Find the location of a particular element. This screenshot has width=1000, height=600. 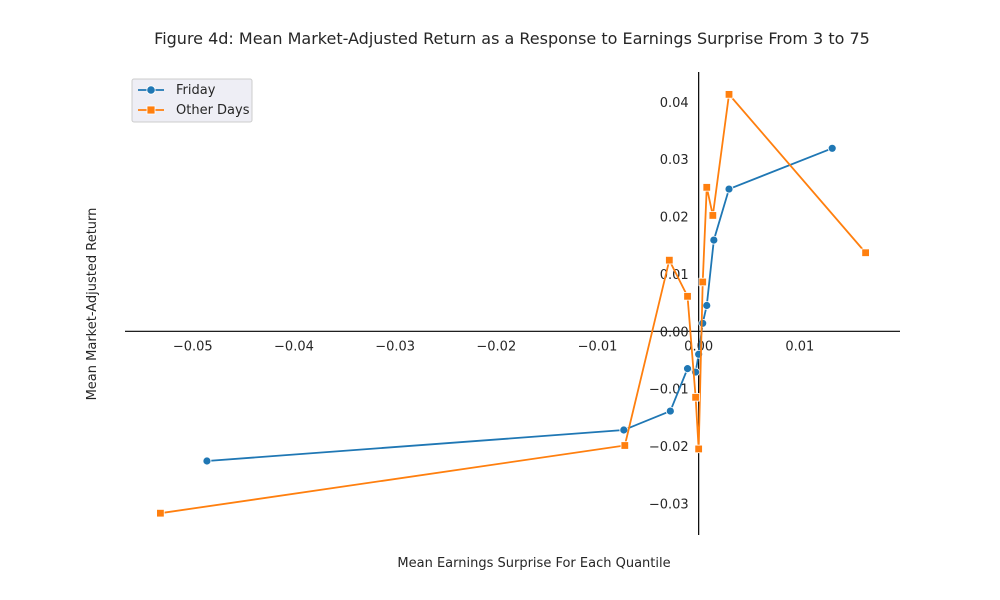

y-tick-labels: −0.03−0.02−0.010.000.010.020.030.04 is located at coordinates (669, 304).